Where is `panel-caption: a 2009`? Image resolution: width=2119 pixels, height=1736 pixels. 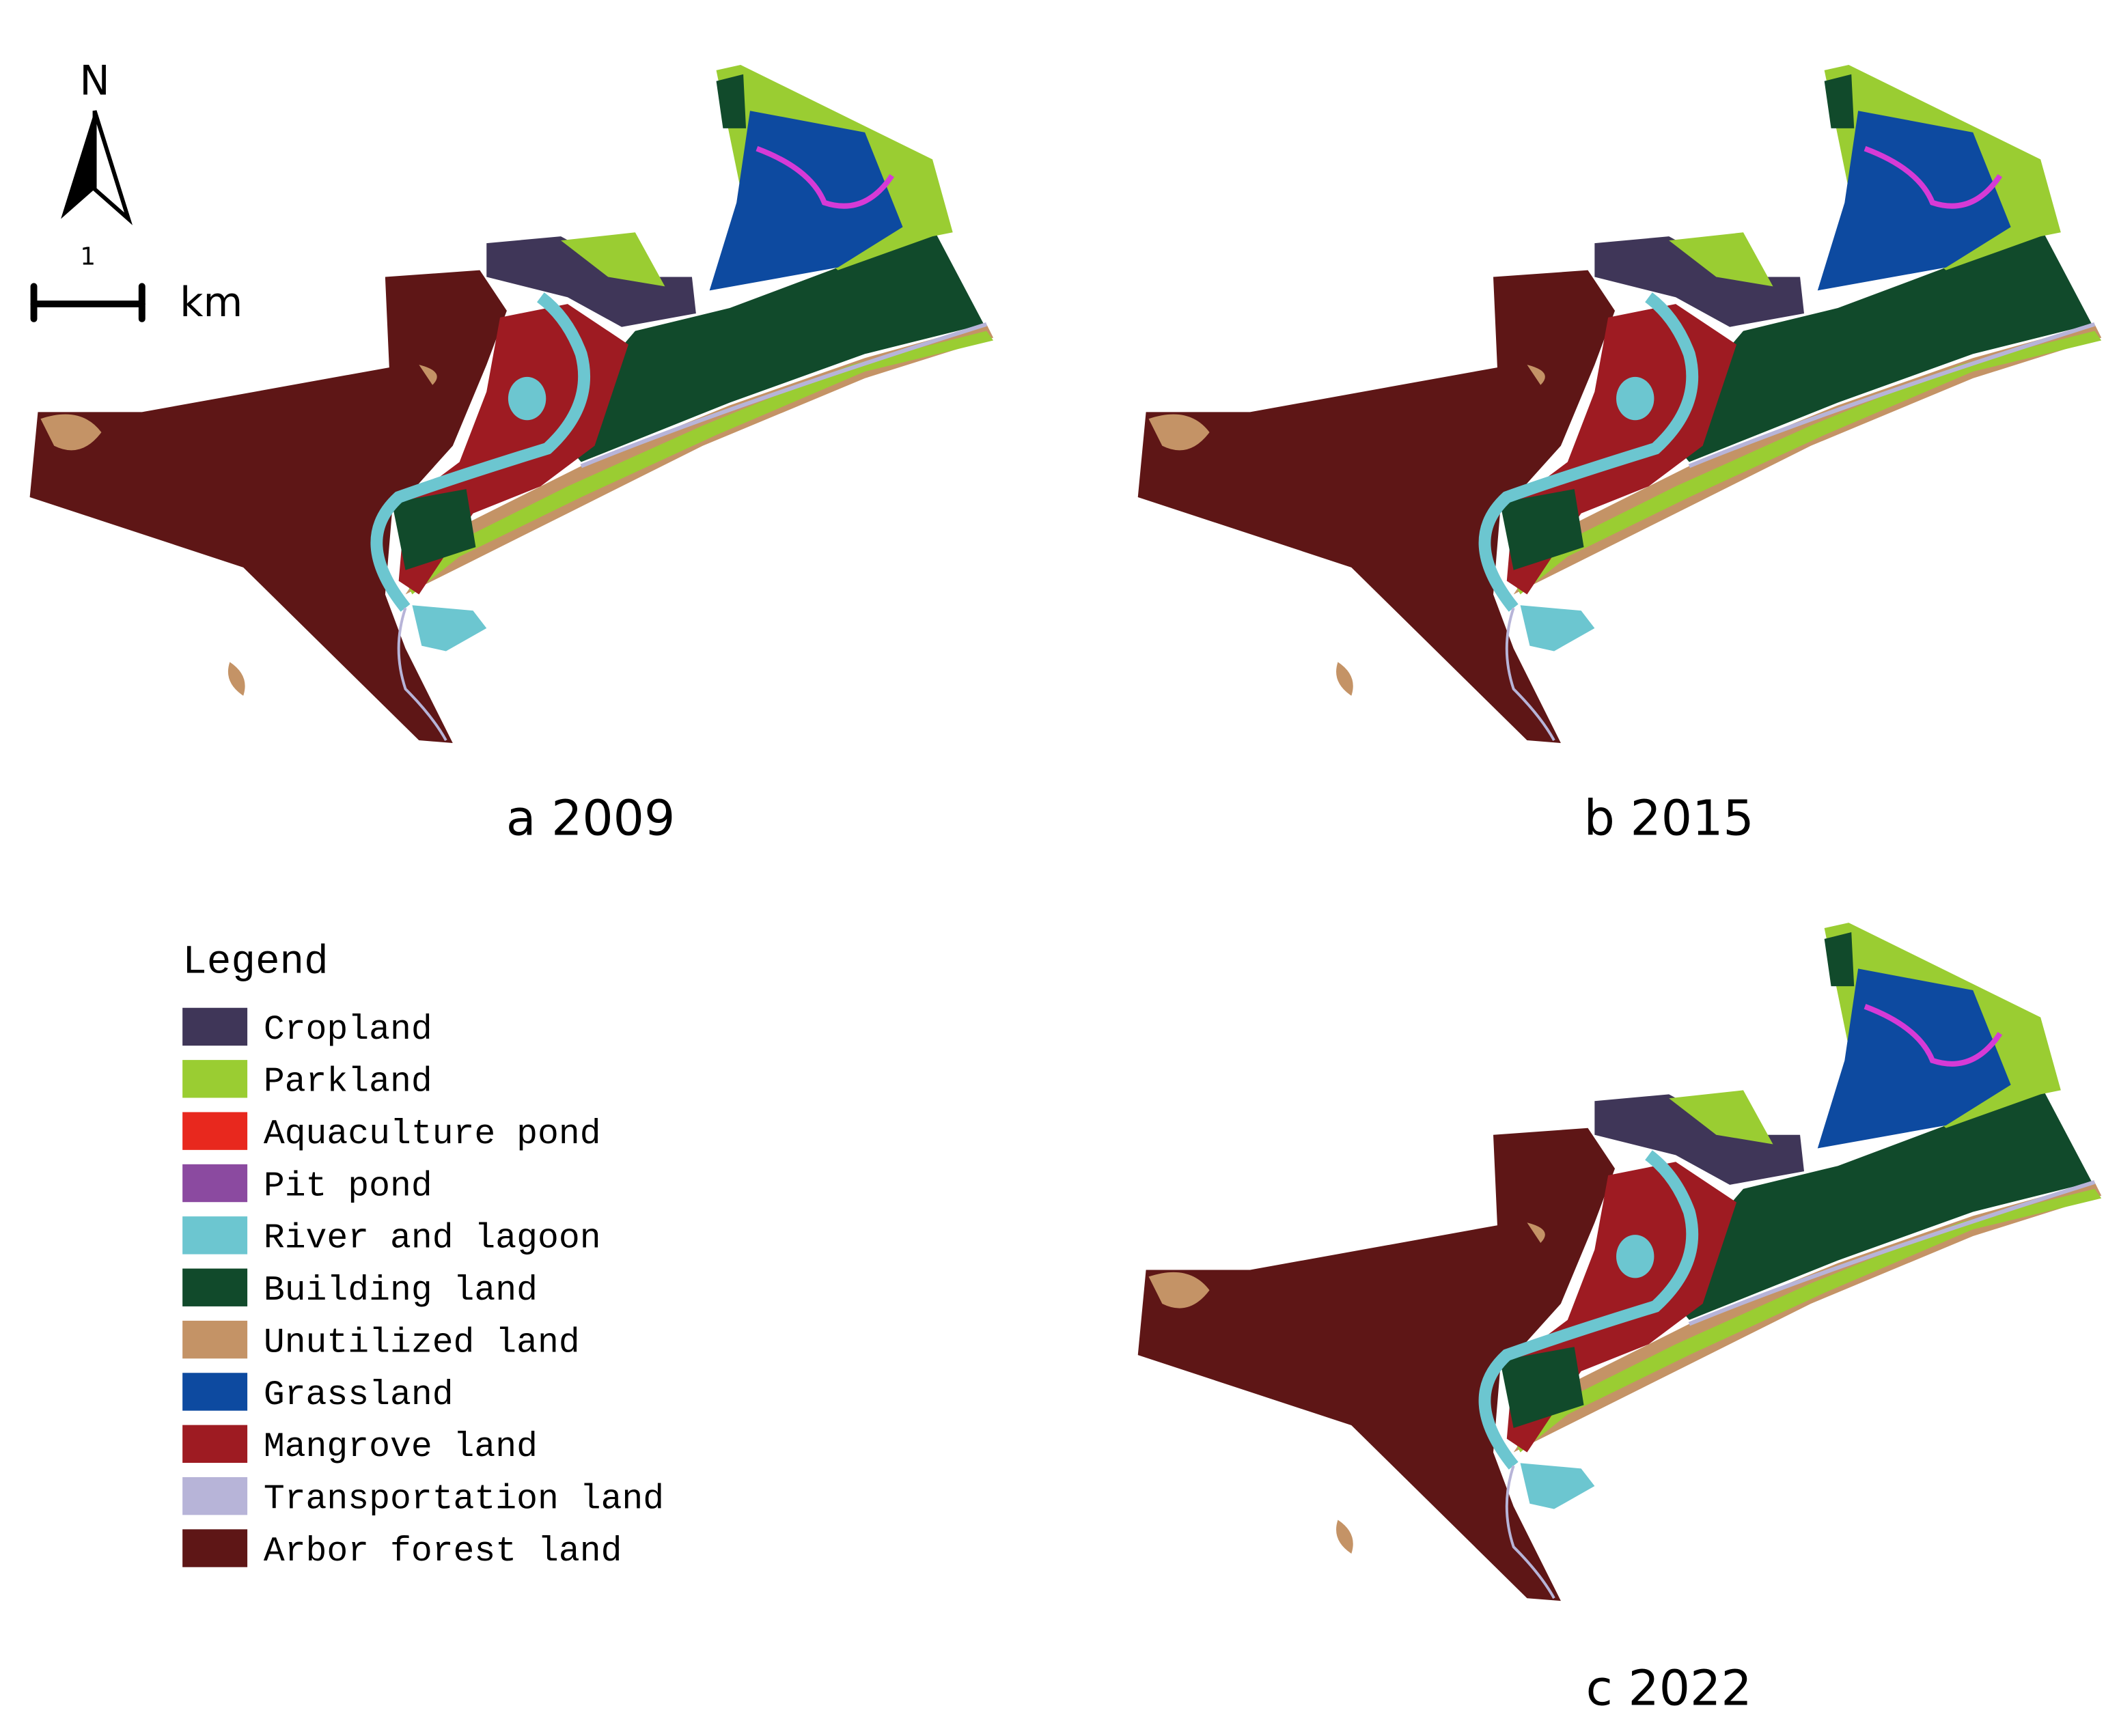
panel-caption: a 2009 is located at coordinates (590, 818).